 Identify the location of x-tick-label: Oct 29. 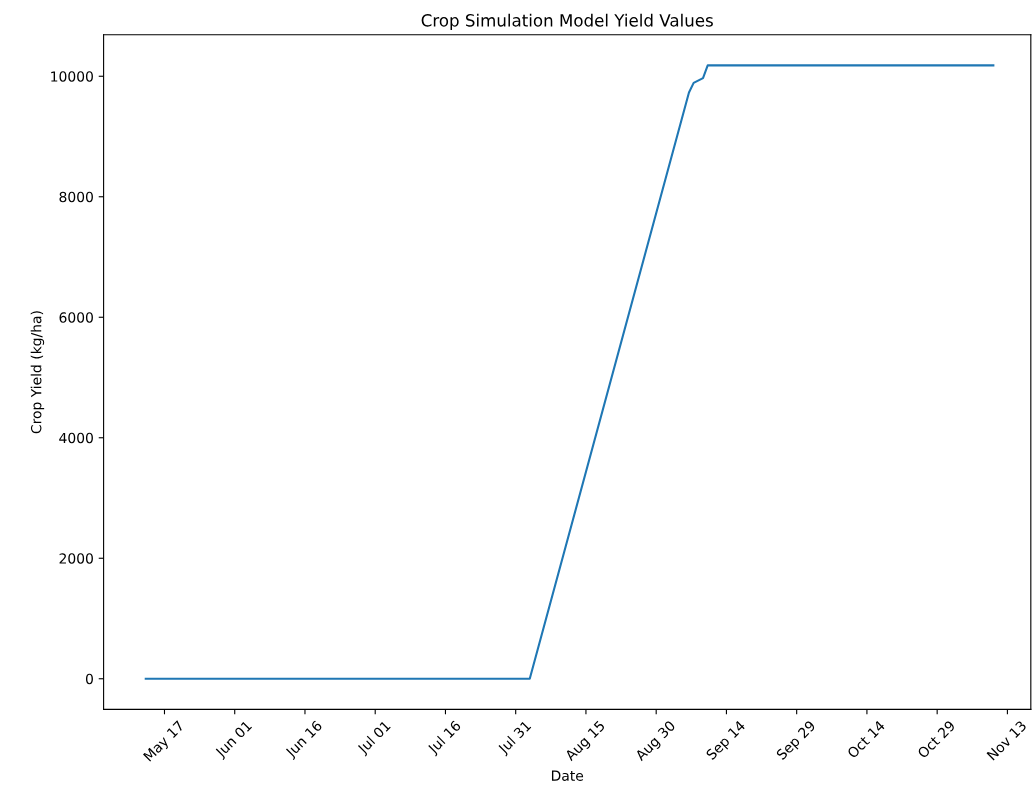
(936, 739).